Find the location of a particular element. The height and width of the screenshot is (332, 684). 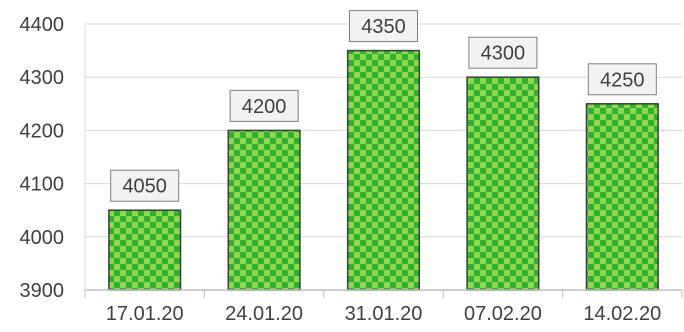

x-tick-label: 14.02.20 is located at coordinates (622, 314).